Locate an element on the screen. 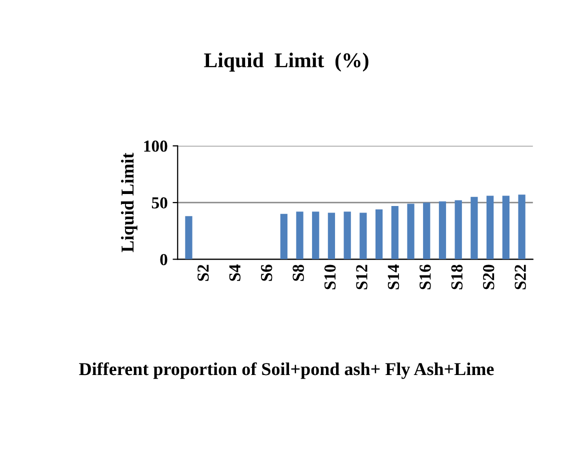 This screenshot has height=463, width=573. x-tick-label: S16 is located at coordinates (425, 277).